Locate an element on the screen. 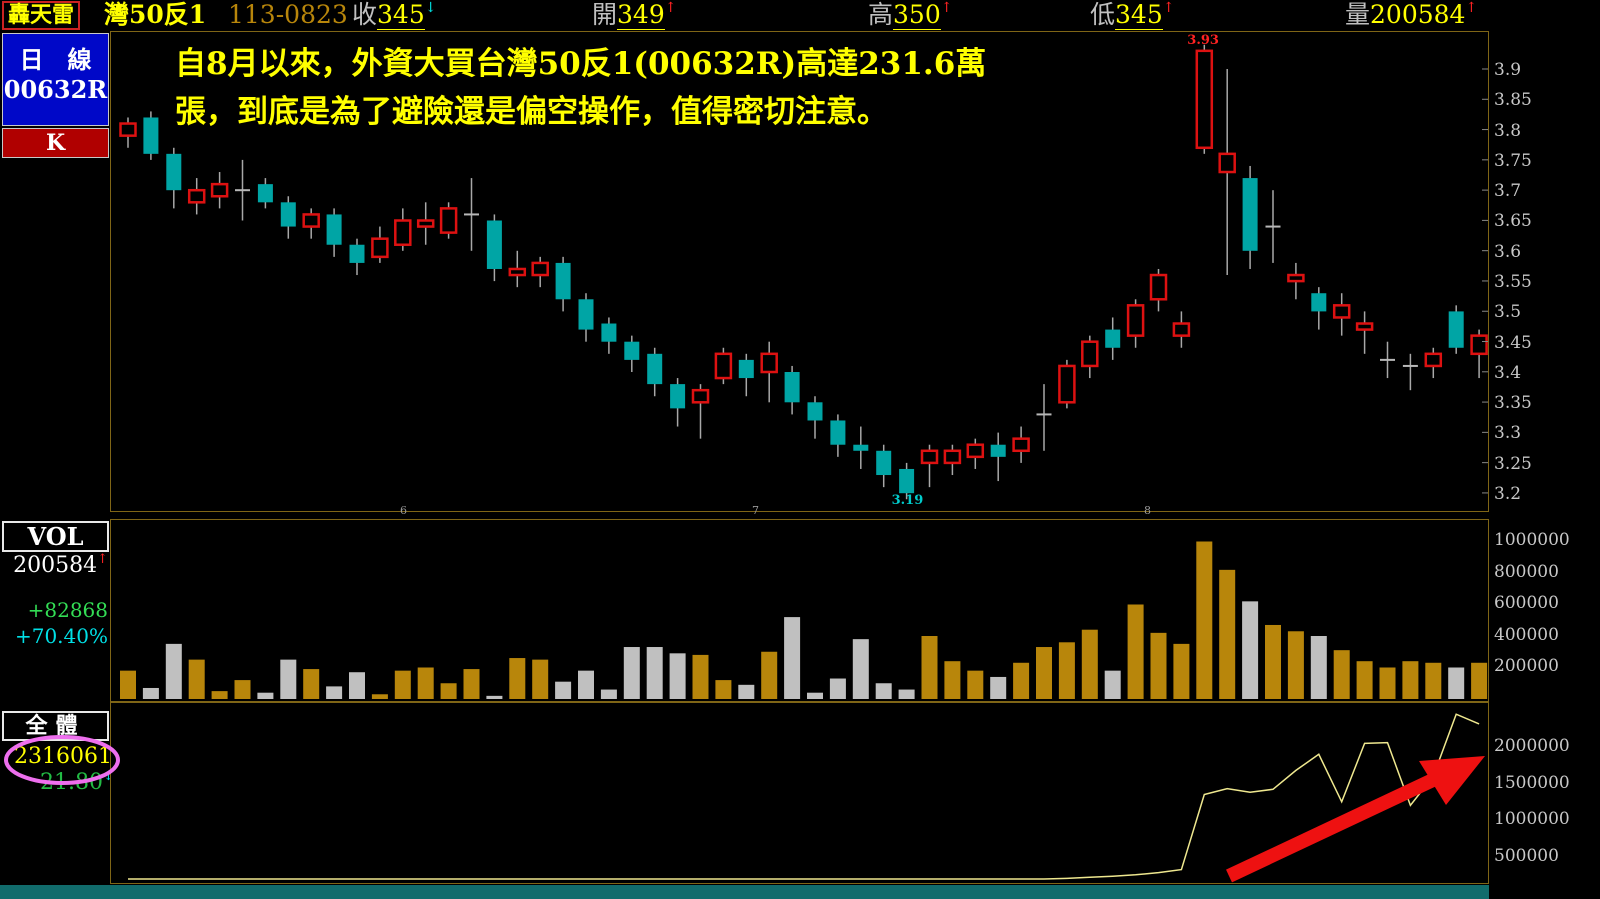  low-value: 345 is located at coordinates (1139, 15).